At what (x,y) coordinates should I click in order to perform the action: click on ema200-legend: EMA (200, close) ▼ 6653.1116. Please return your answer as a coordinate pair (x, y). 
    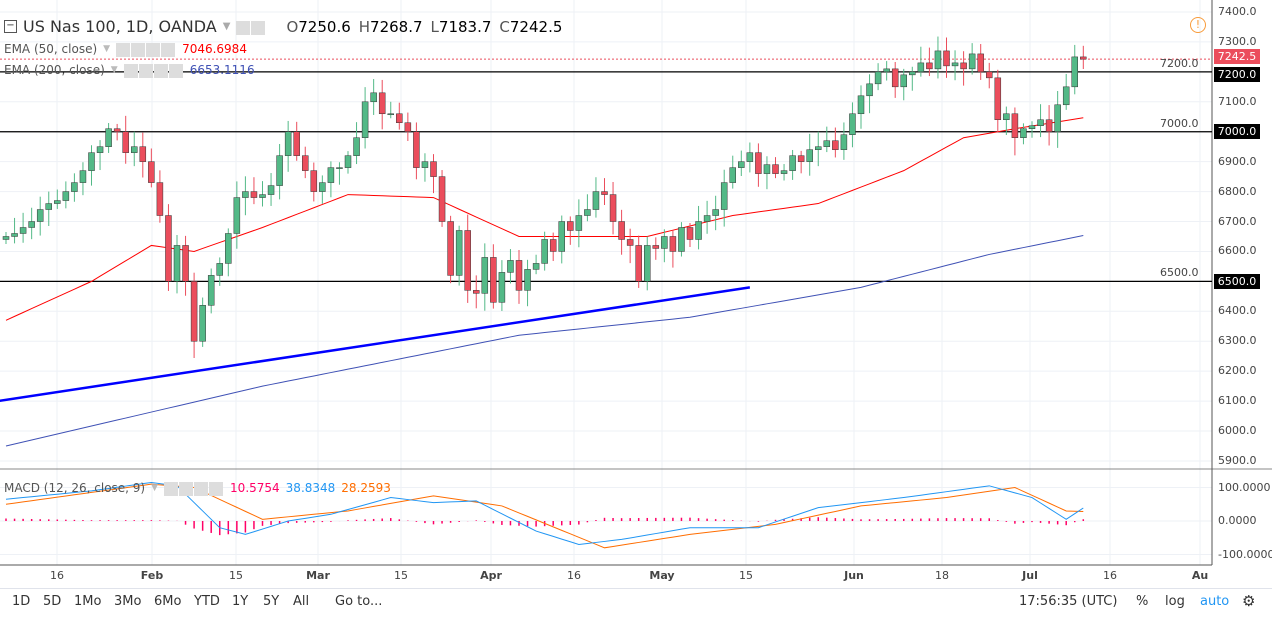
    Looking at the image, I should click on (129, 70).